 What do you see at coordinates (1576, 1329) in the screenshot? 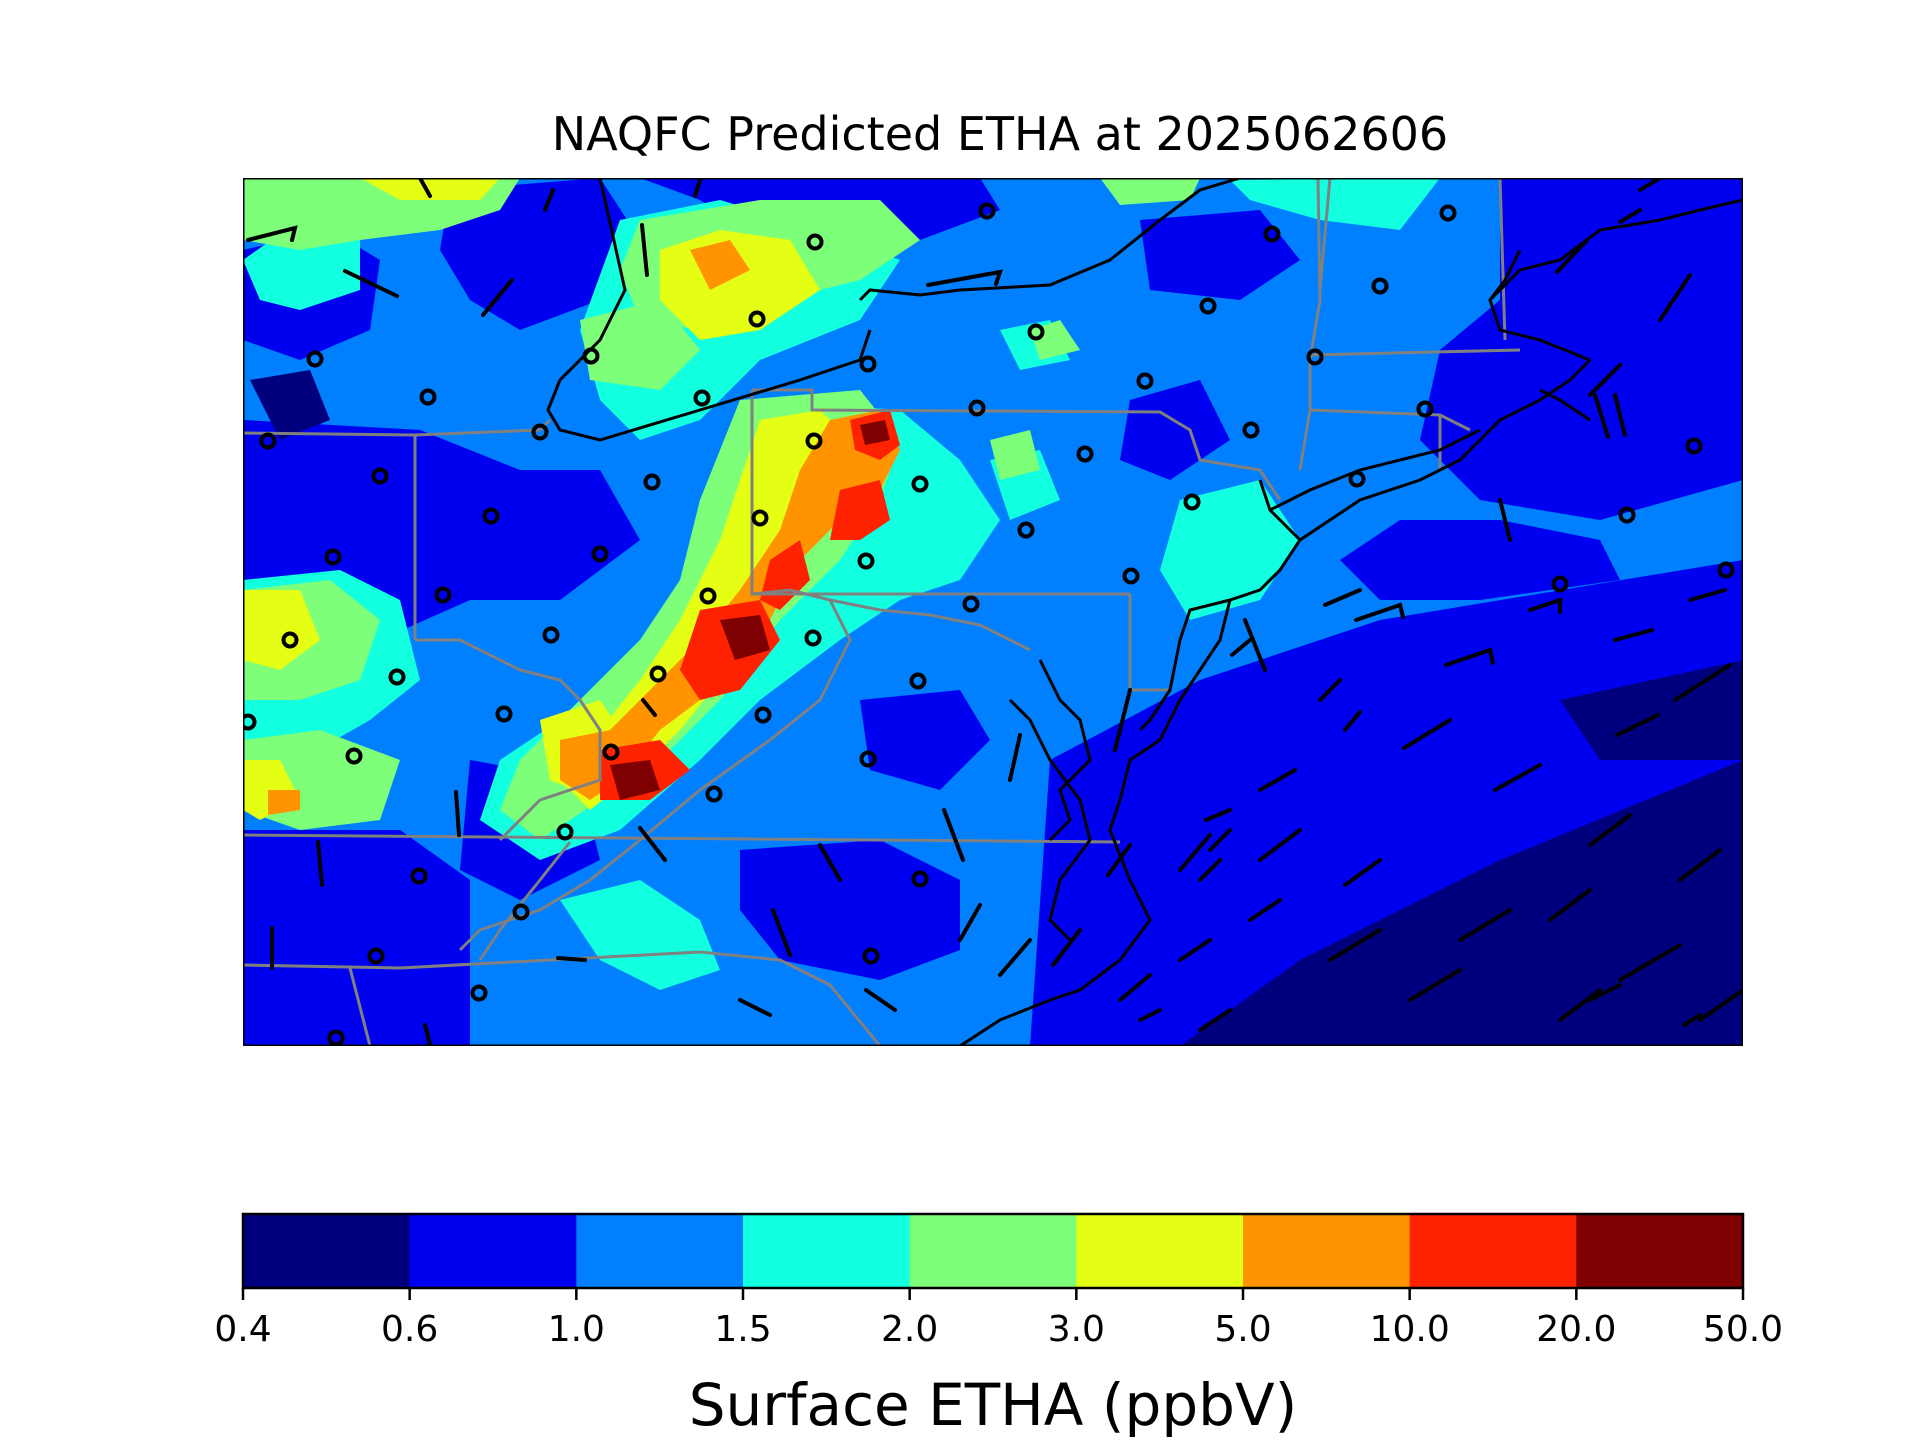
I see `colorbar-tick-label: 20.0` at bounding box center [1576, 1329].